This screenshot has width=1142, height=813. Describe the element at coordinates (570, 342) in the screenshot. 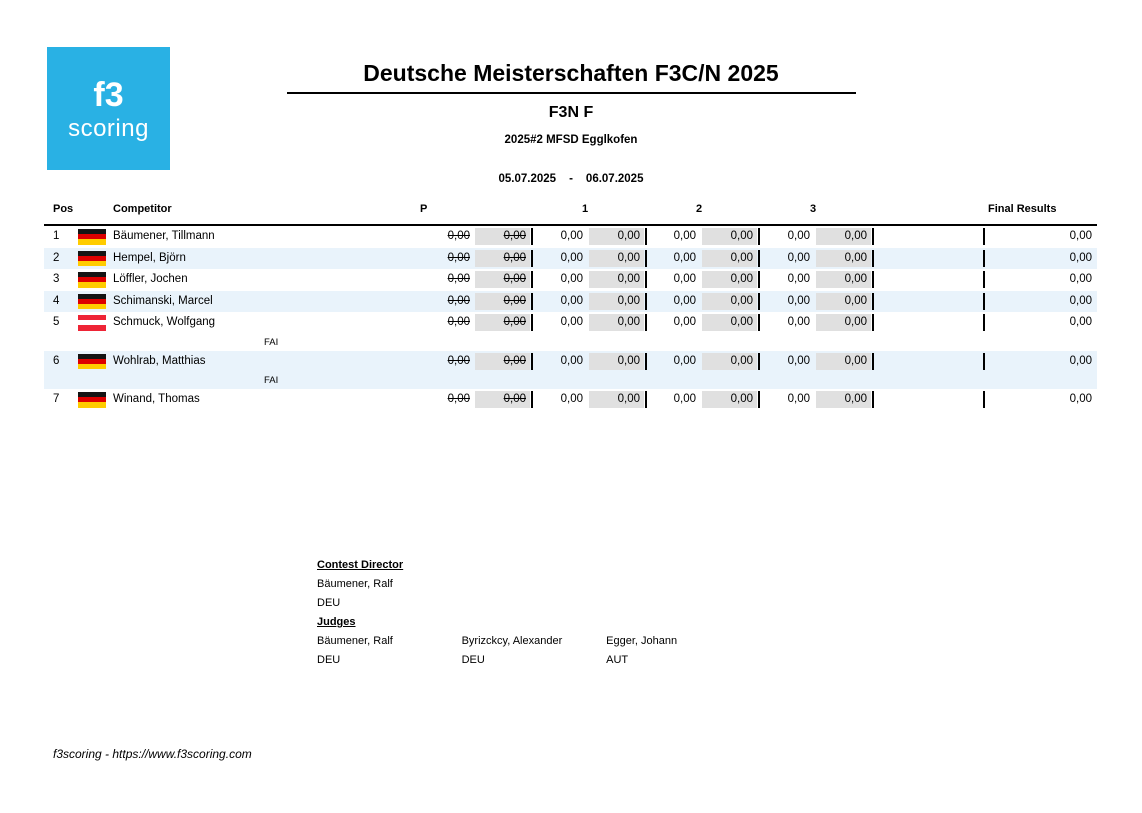

I see `fai-subrow: FAI` at that location.